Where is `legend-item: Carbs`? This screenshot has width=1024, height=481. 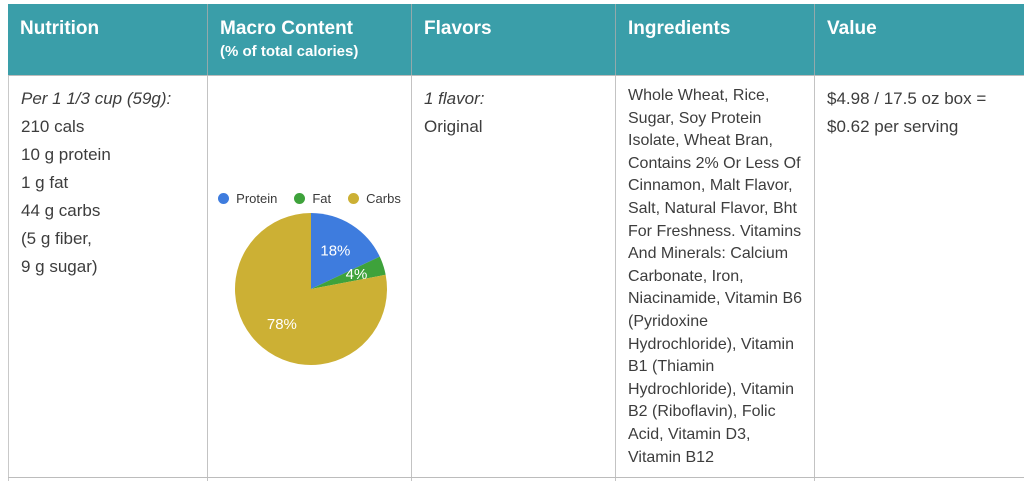
legend-item: Carbs is located at coordinates (374, 198).